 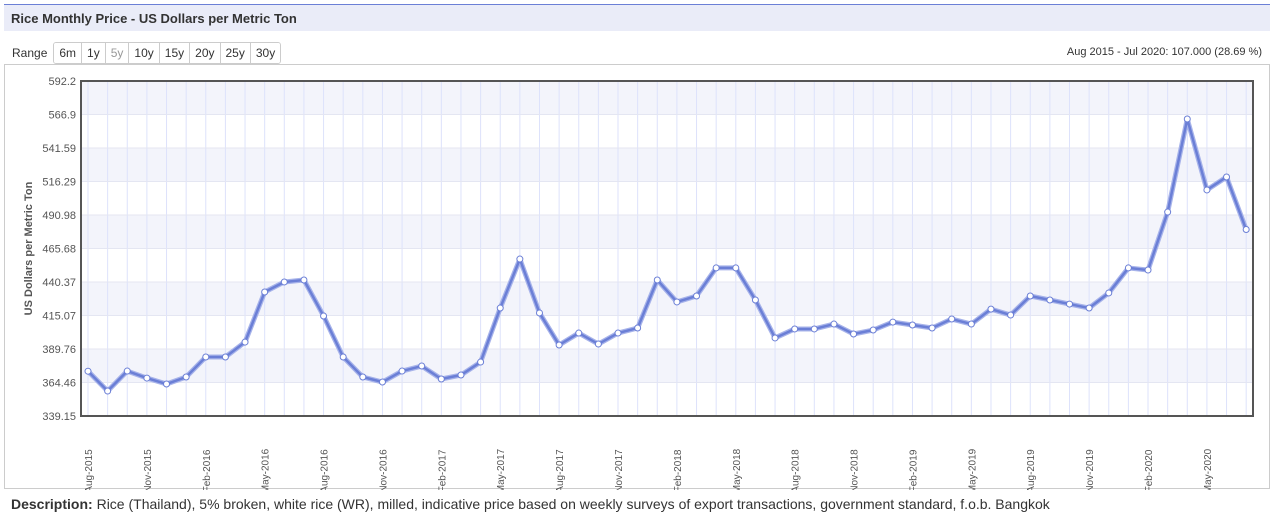 I want to click on x-tick-label: Aug-2015, so click(x=89, y=469).